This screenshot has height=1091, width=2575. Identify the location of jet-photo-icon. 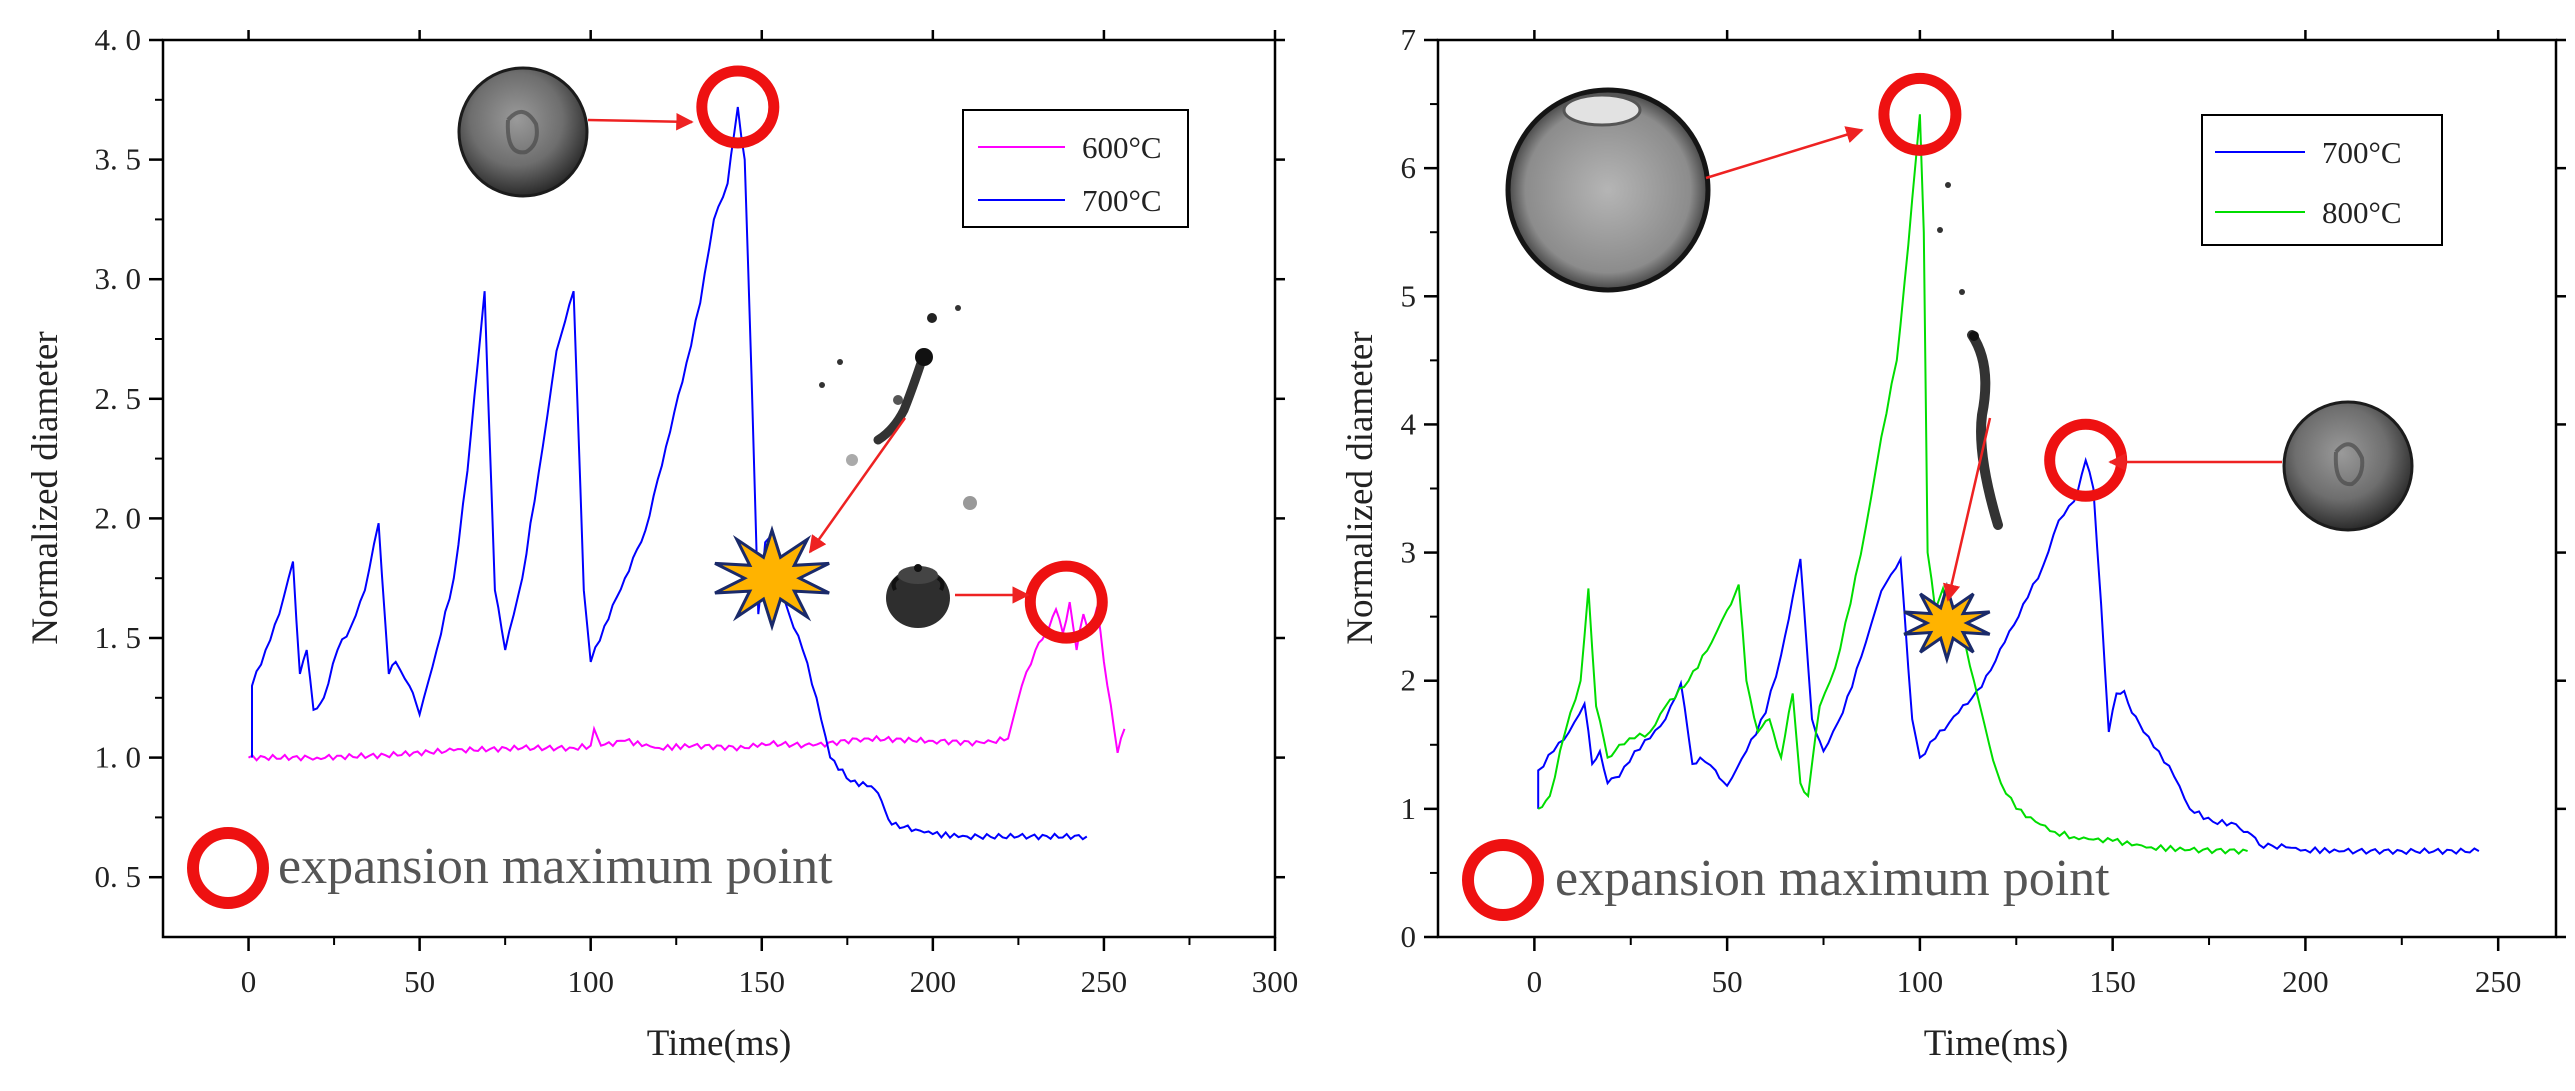
(1970, 356).